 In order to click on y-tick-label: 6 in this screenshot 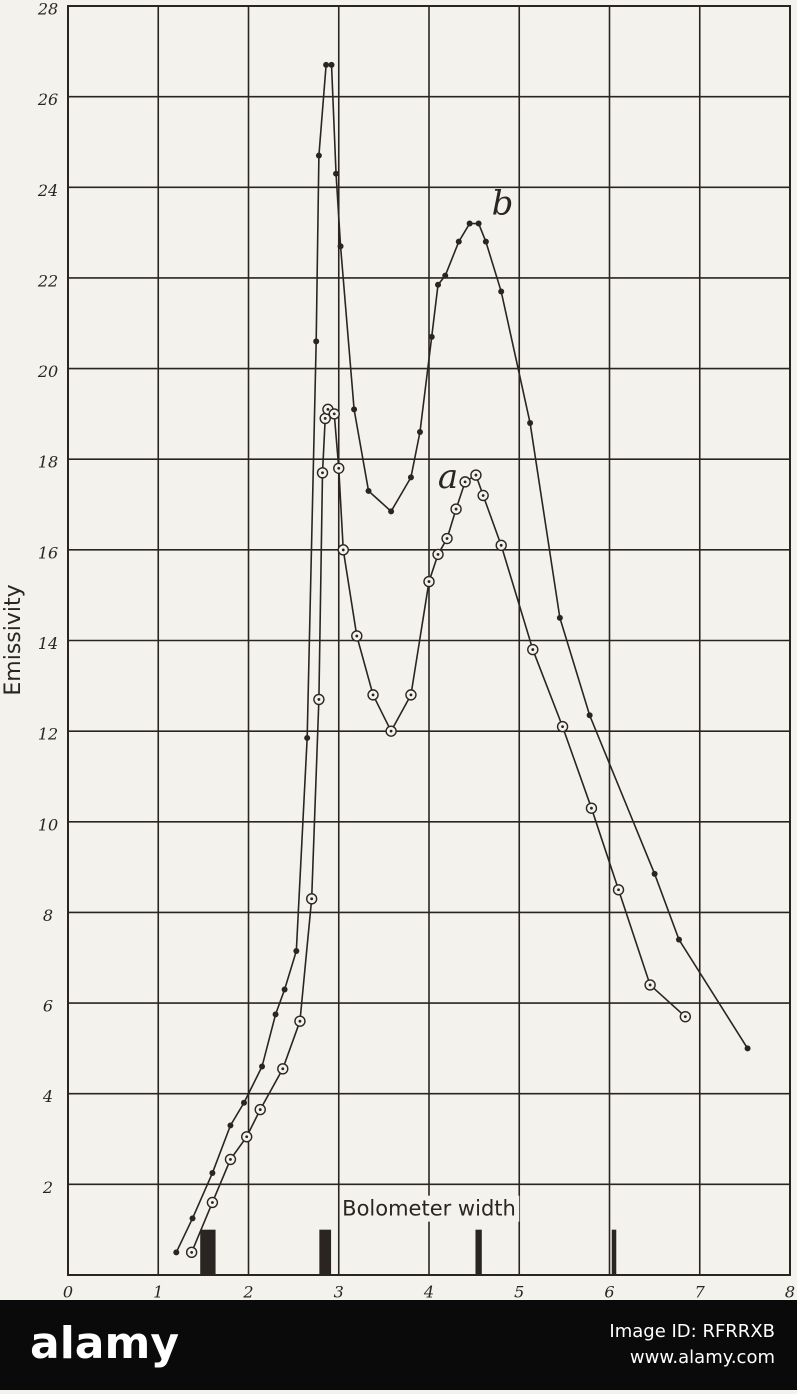, I will do `click(48, 1006)`.